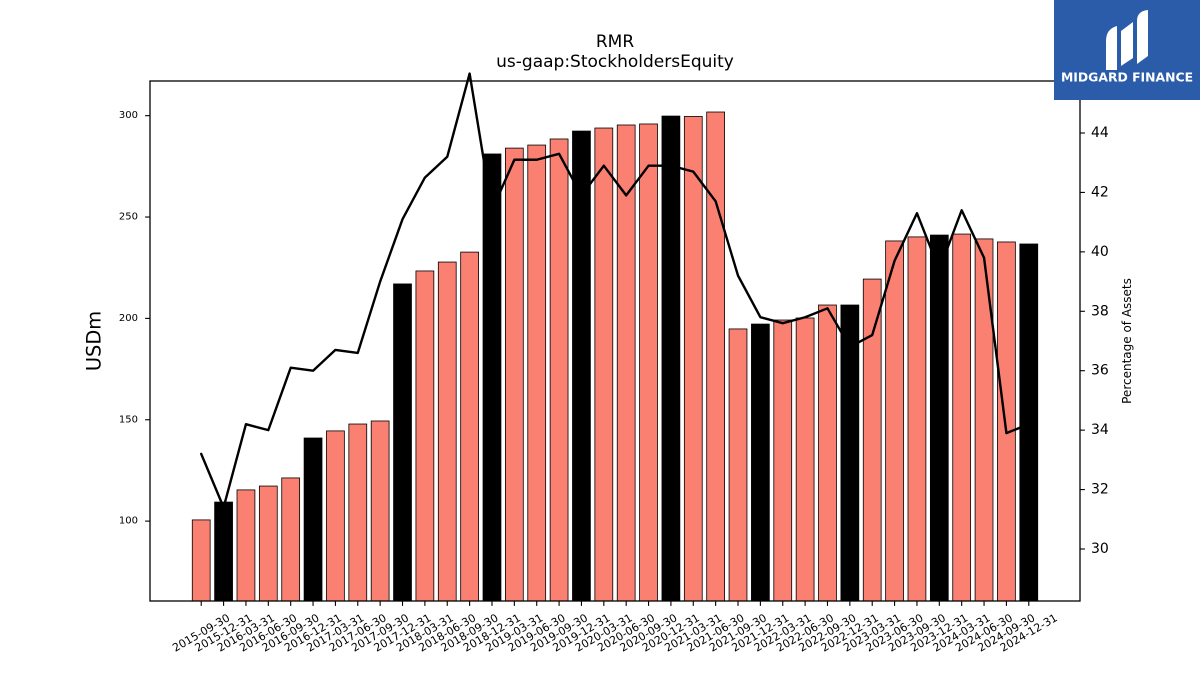  Describe the element at coordinates (128, 318) in the screenshot. I see `y-tick-label: 200` at that location.